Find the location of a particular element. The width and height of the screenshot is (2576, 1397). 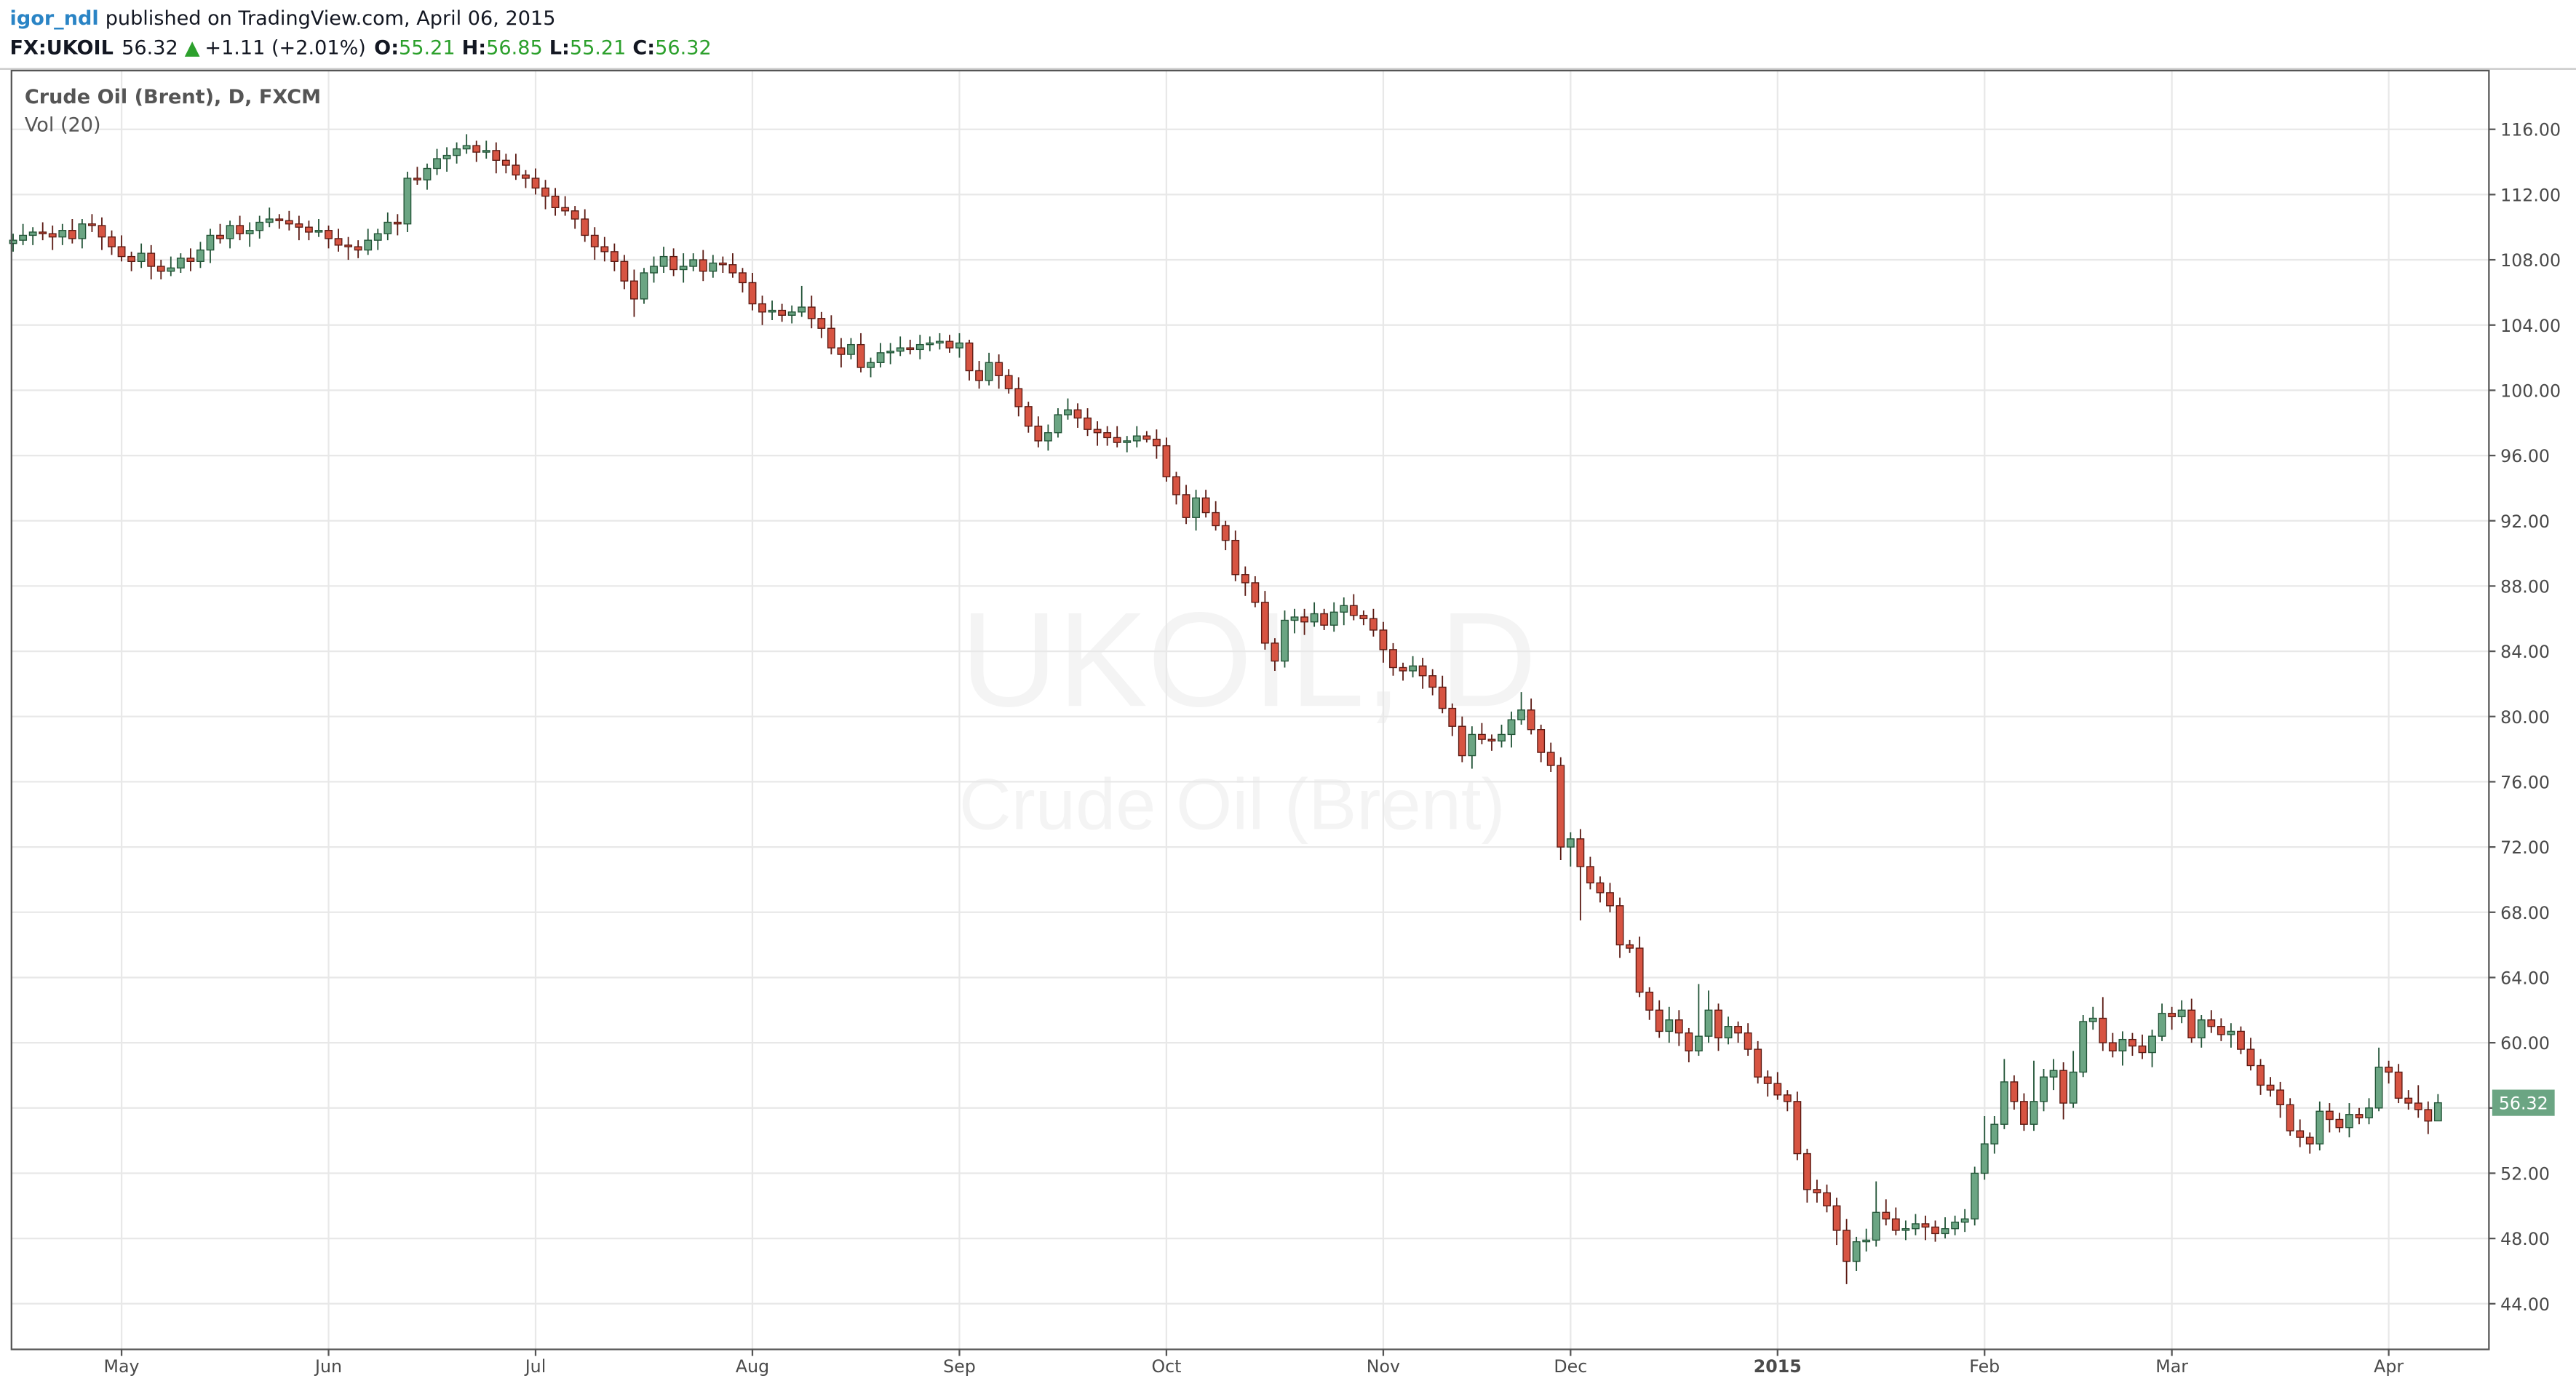

last-price-label: 56.32 is located at coordinates (2523, 1104).